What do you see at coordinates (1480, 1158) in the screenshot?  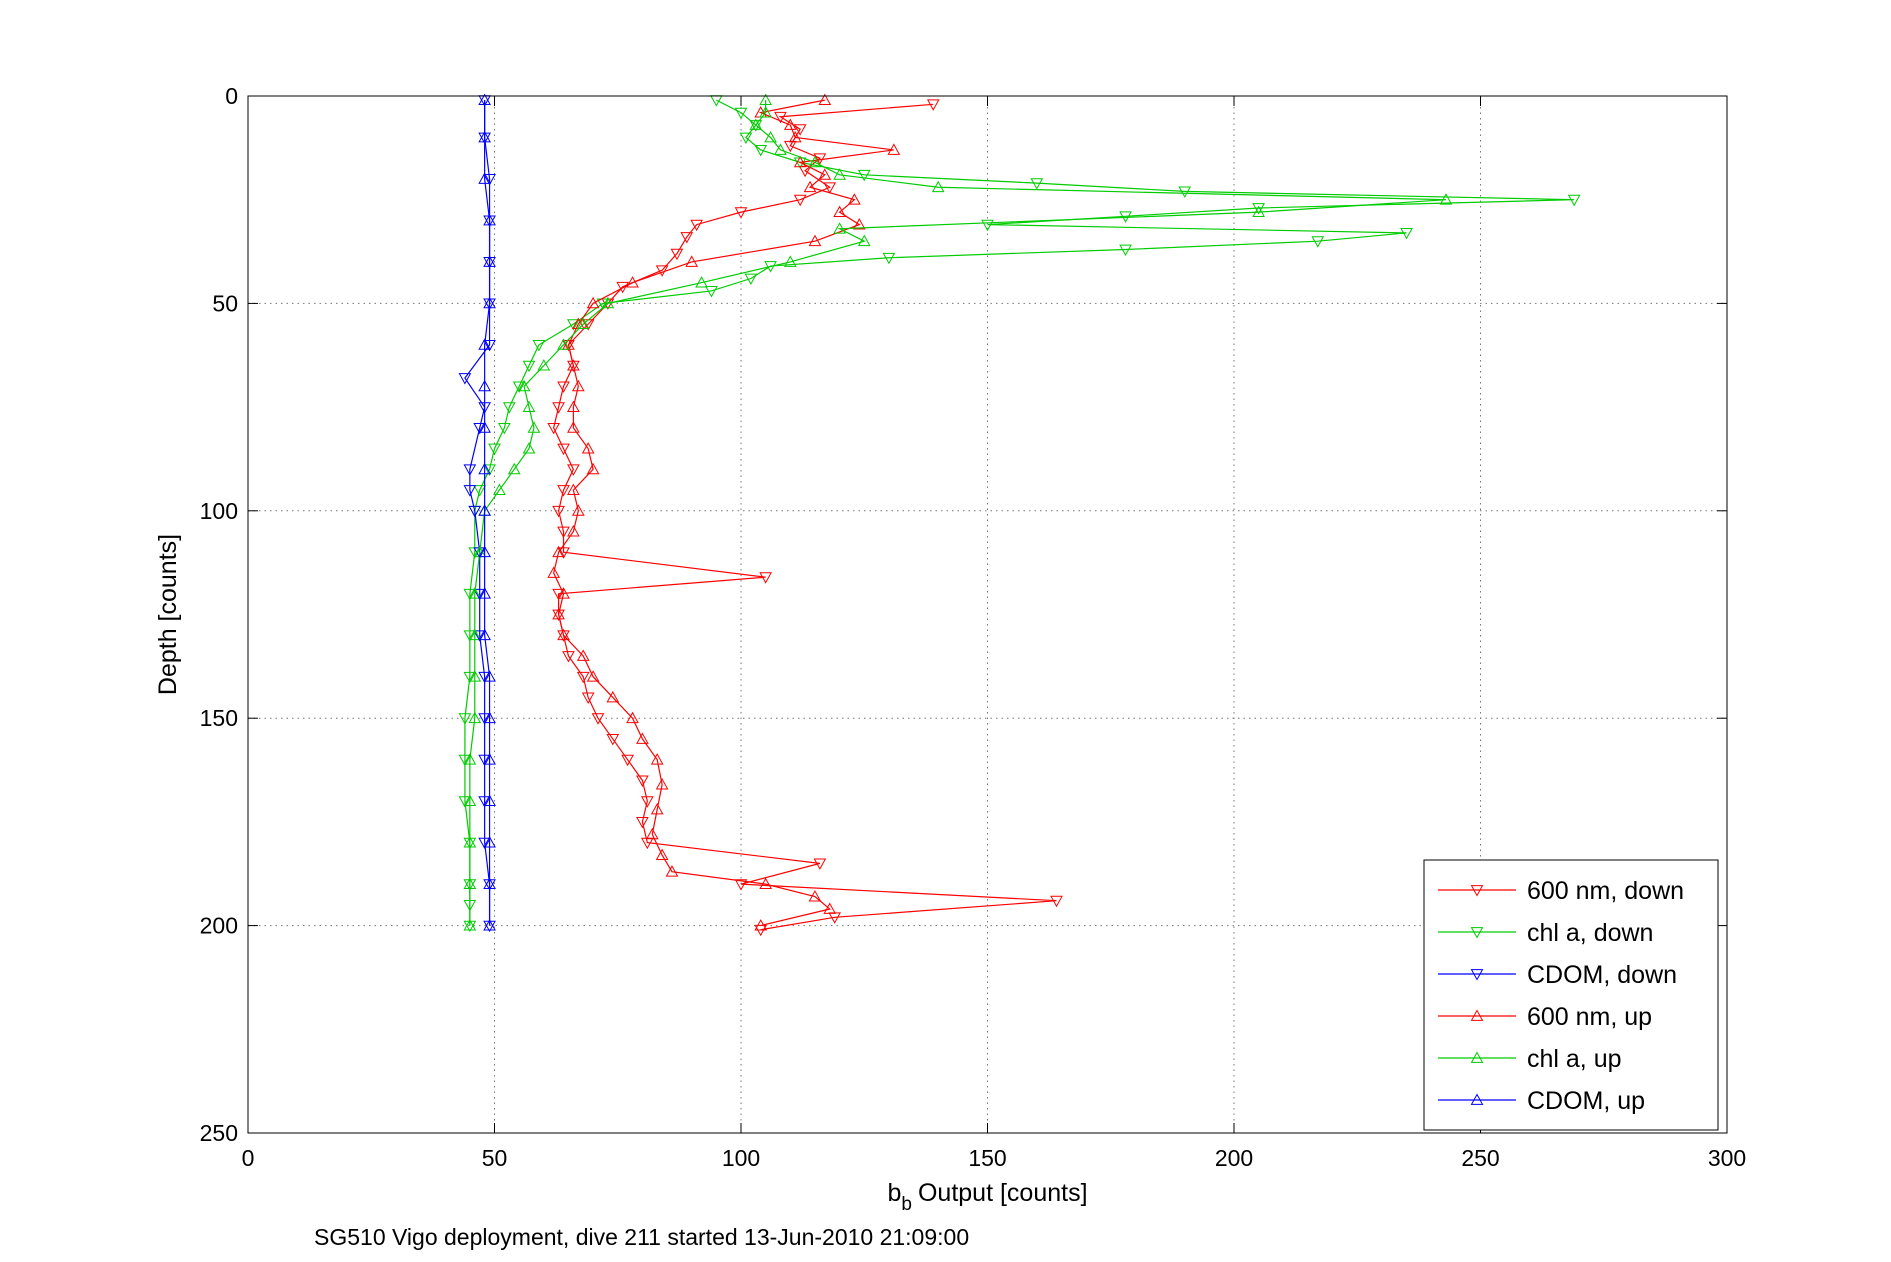 I see `x-tick-label: 250` at bounding box center [1480, 1158].